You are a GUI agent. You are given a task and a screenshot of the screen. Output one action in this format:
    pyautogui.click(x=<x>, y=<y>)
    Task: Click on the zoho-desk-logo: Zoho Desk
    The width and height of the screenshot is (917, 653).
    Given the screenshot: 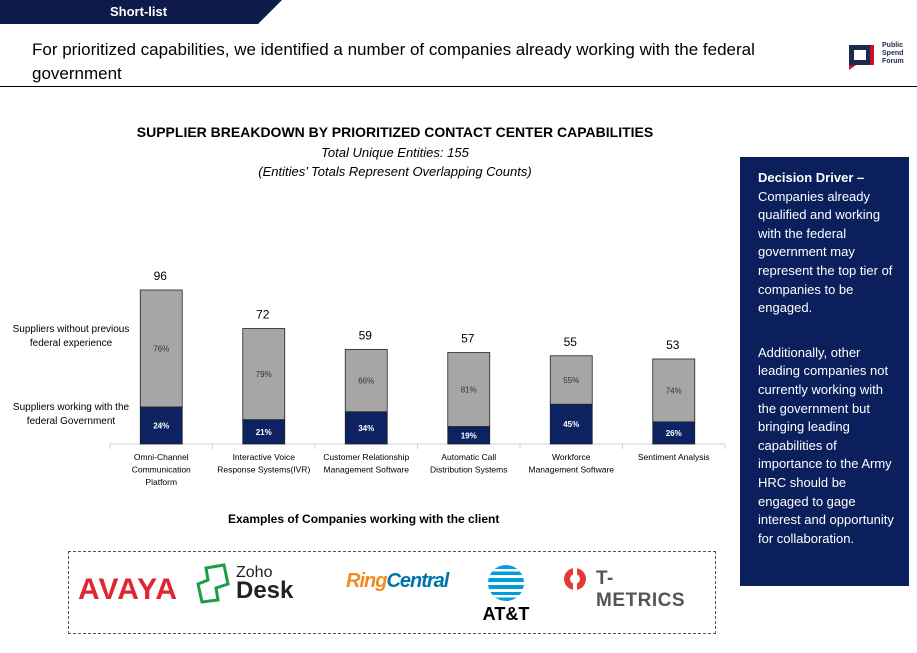 What is the action you would take?
    pyautogui.click(x=249, y=584)
    